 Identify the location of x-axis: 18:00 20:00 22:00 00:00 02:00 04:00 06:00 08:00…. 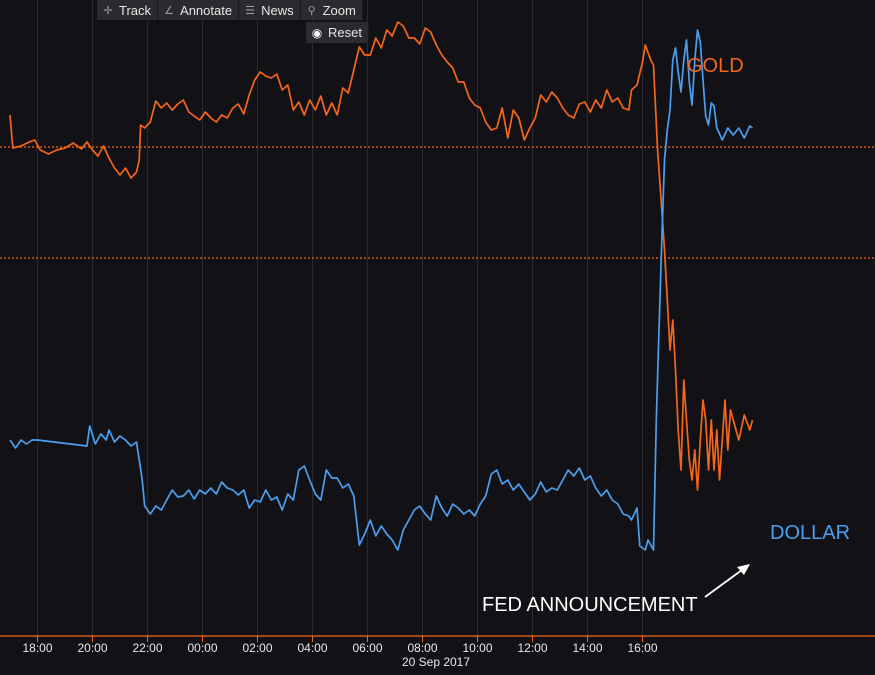
(437, 645).